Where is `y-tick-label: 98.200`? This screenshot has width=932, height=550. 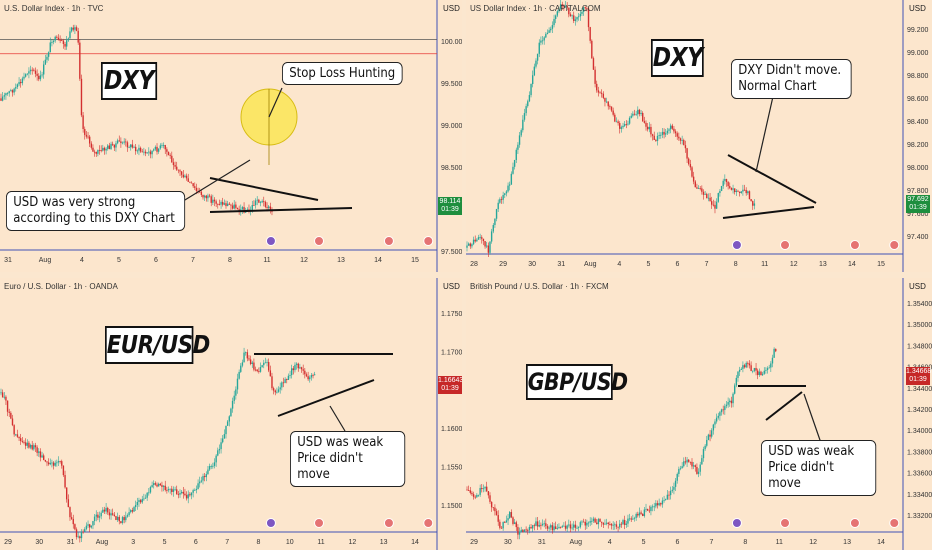 y-tick-label: 98.200 is located at coordinates (918, 145).